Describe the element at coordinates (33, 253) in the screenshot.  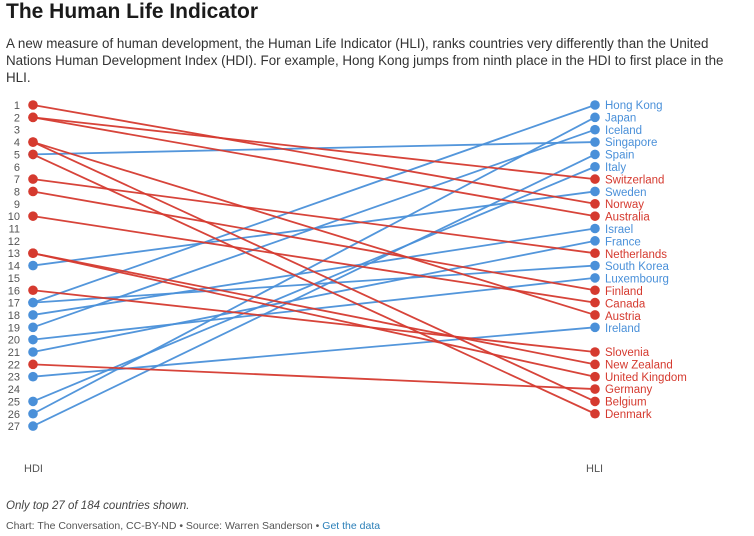
I see `hdi-point-united-kingdom` at that location.